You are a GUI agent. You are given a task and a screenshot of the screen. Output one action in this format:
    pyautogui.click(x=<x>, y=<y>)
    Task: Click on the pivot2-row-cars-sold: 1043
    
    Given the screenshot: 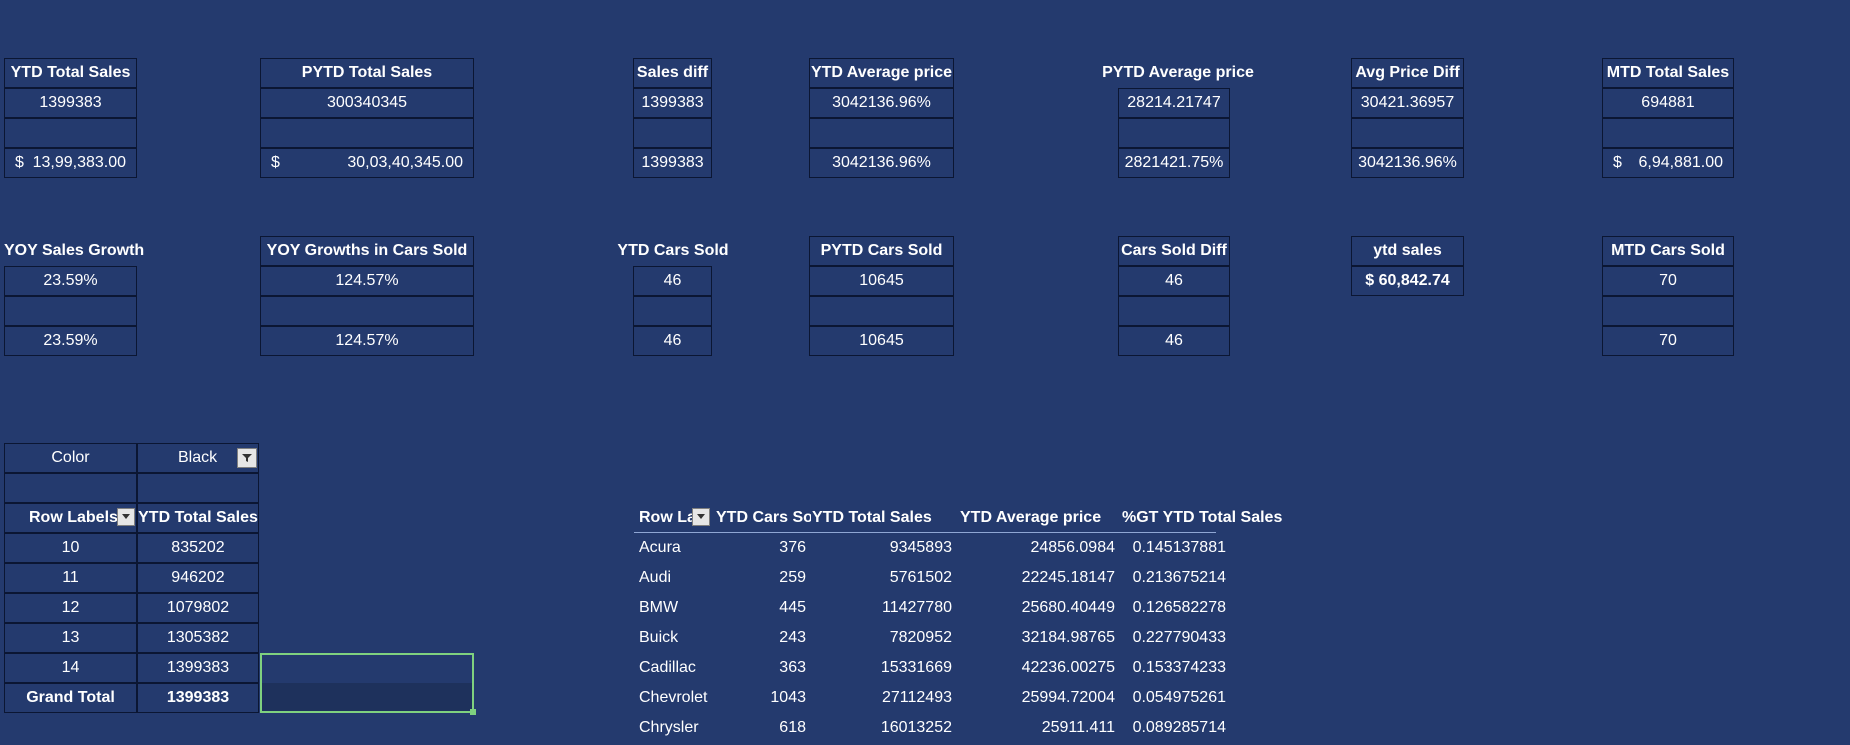 What is the action you would take?
    pyautogui.click(x=788, y=697)
    